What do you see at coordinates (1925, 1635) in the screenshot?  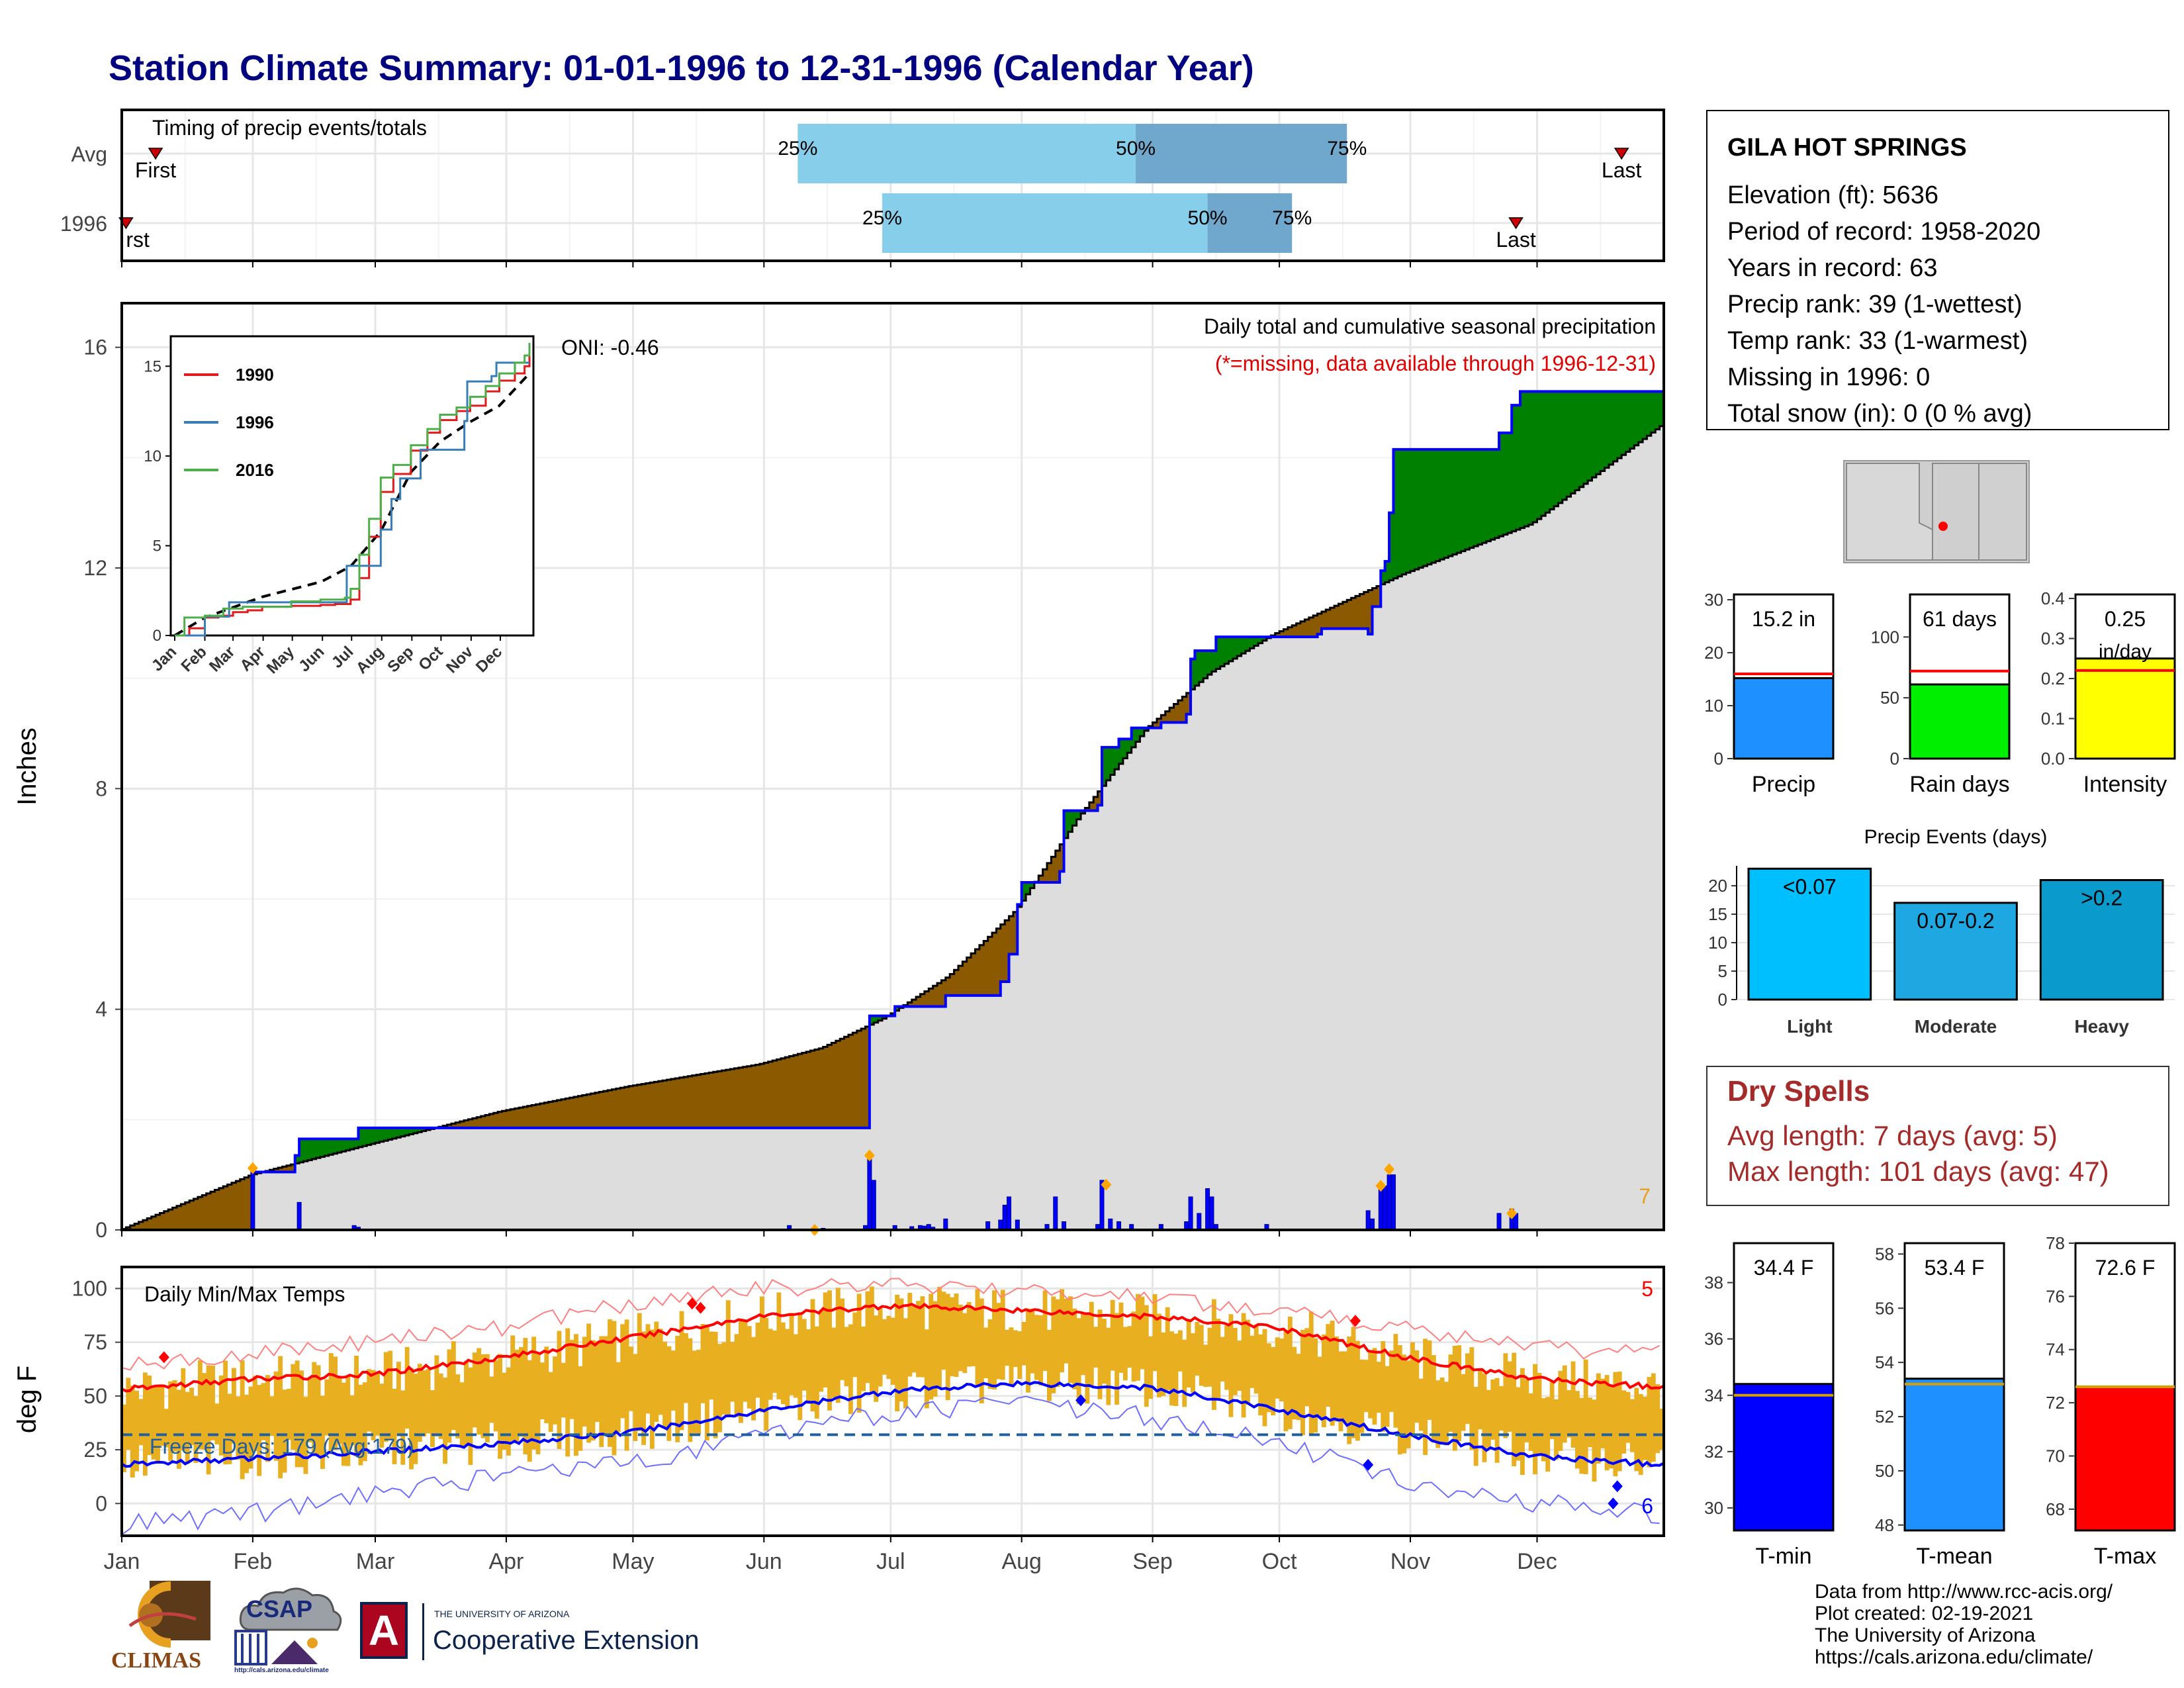 I see `credit-university: The University of Arizona` at bounding box center [1925, 1635].